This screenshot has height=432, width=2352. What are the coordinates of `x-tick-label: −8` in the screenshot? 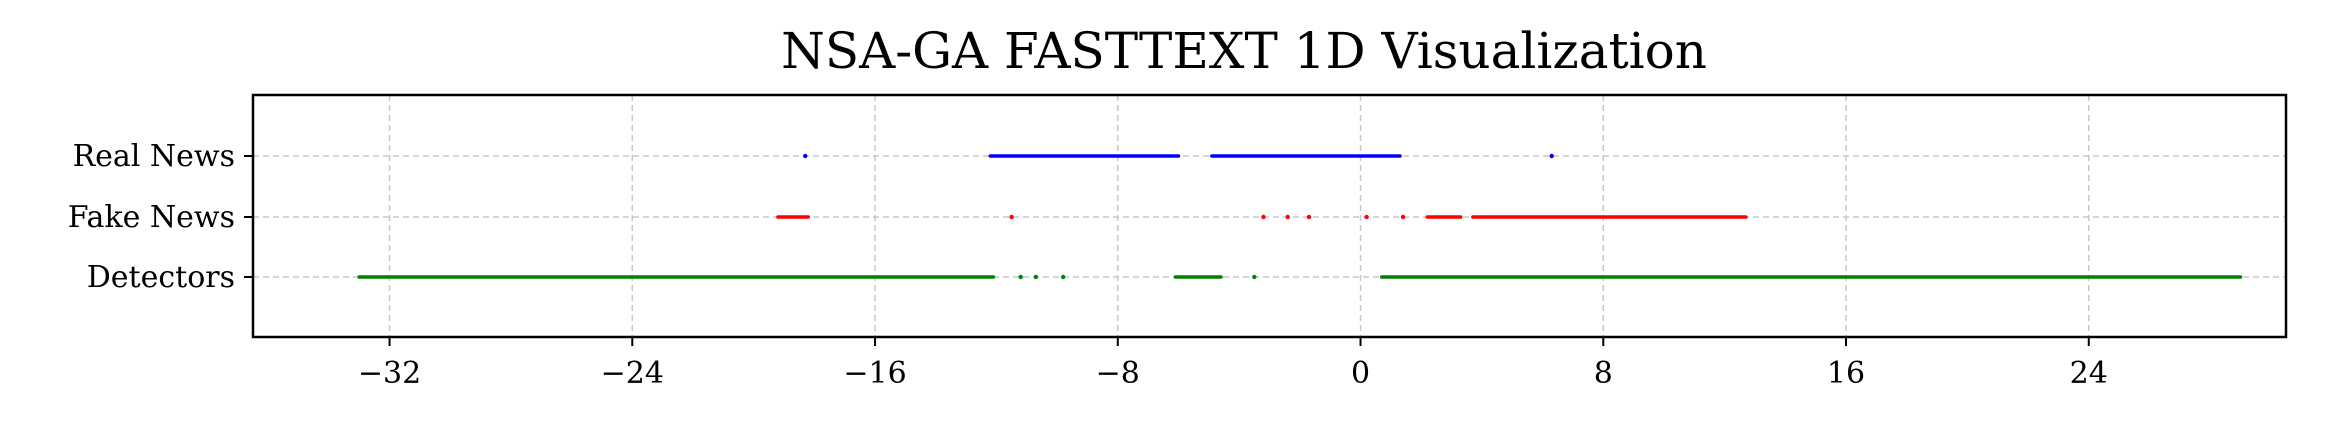 It's located at (1118, 373).